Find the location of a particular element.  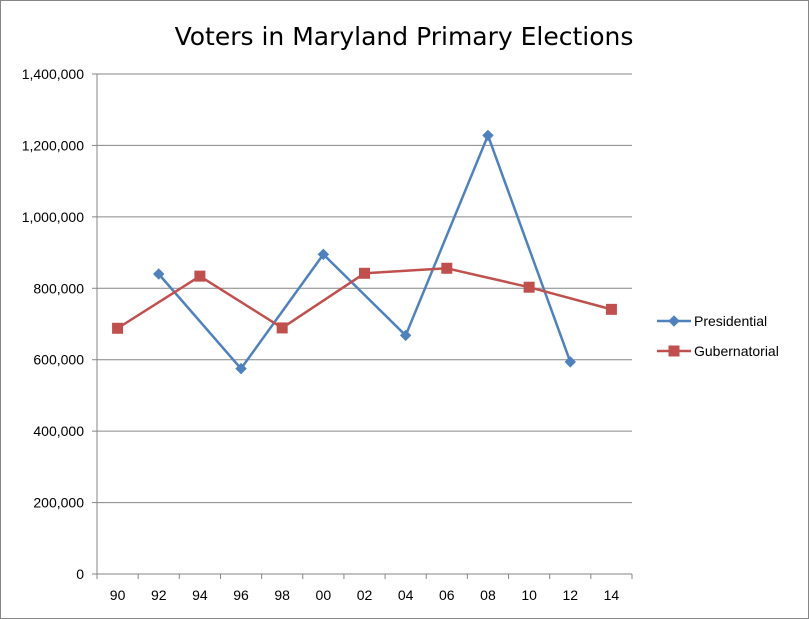

y-tick-label: 0 is located at coordinates (80, 574).